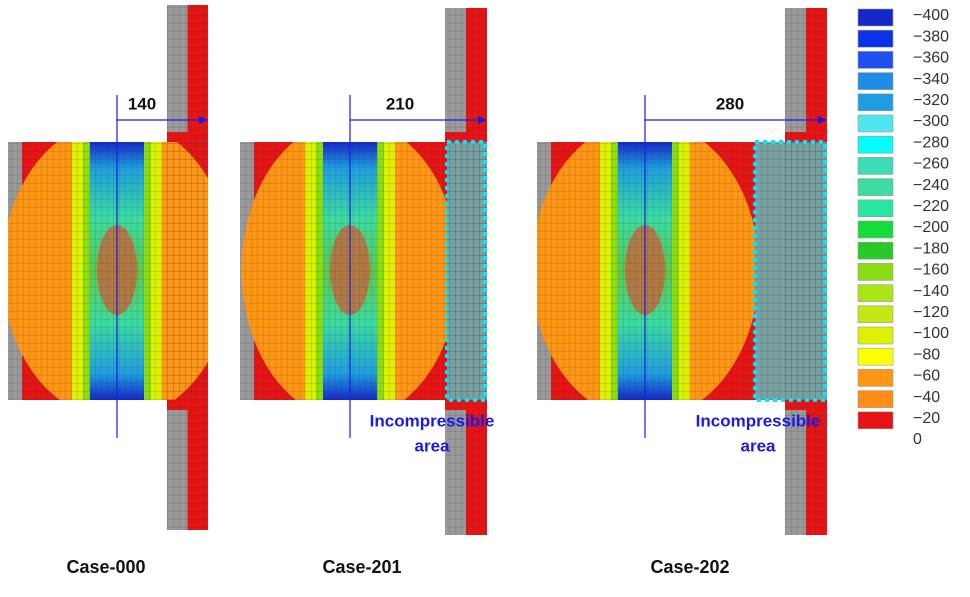 This screenshot has width=970, height=597. Describe the element at coordinates (931, 36) in the screenshot. I see `legend-label: −380` at that location.